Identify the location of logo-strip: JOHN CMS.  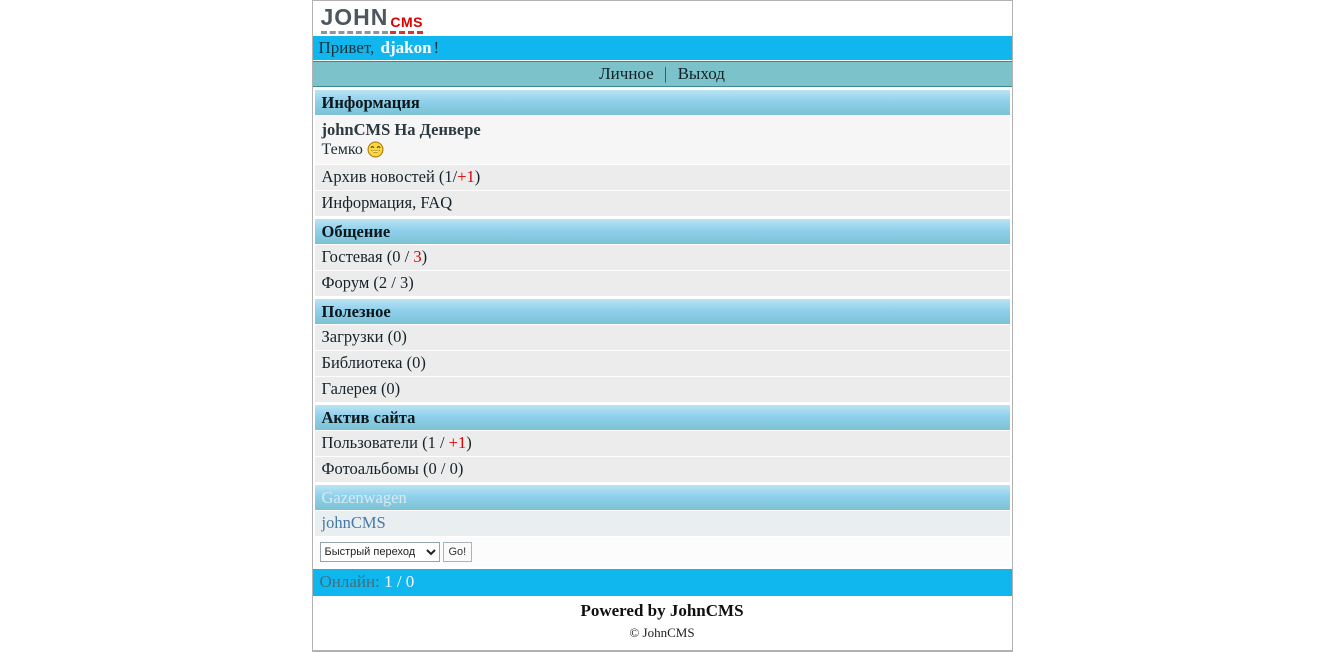
(662, 18).